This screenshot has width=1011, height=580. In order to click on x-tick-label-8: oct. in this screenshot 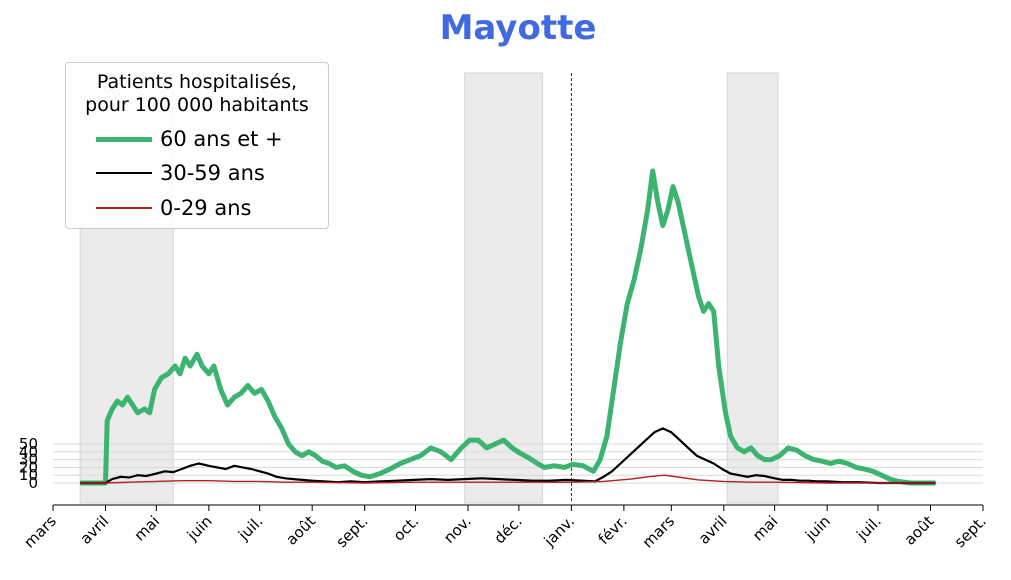, I will do `click(406, 528)`.